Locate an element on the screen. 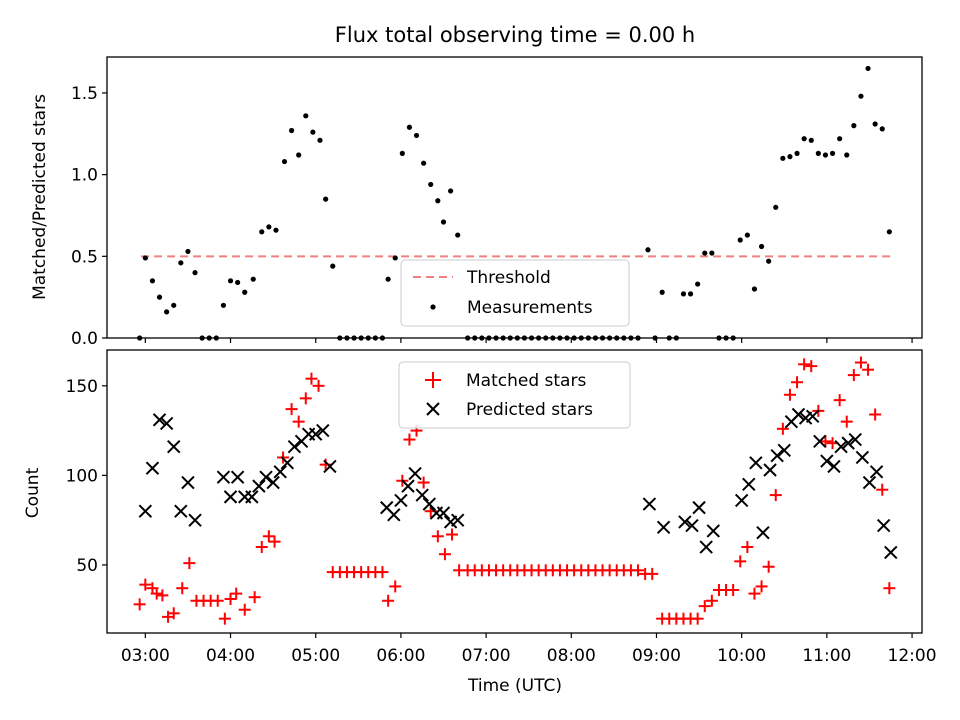 This screenshot has width=960, height=720. top-legend: Threshold Measurements is located at coordinates (515, 293).